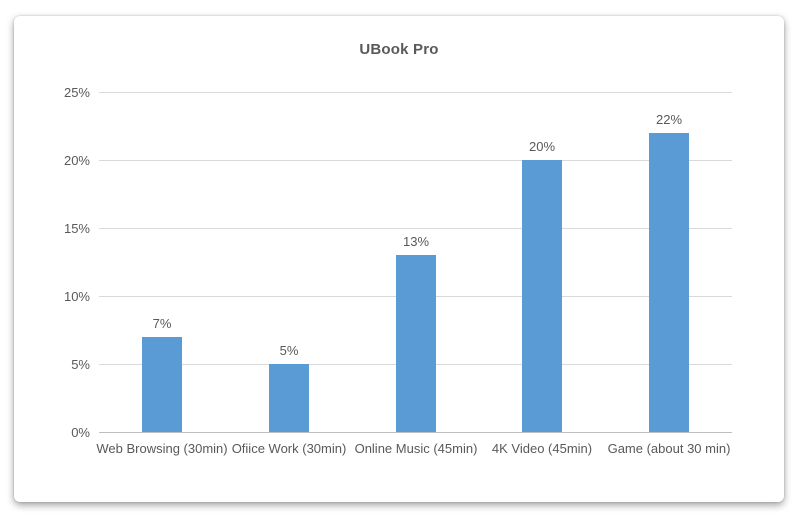  I want to click on bar-value-label: 7%, so click(162, 323).